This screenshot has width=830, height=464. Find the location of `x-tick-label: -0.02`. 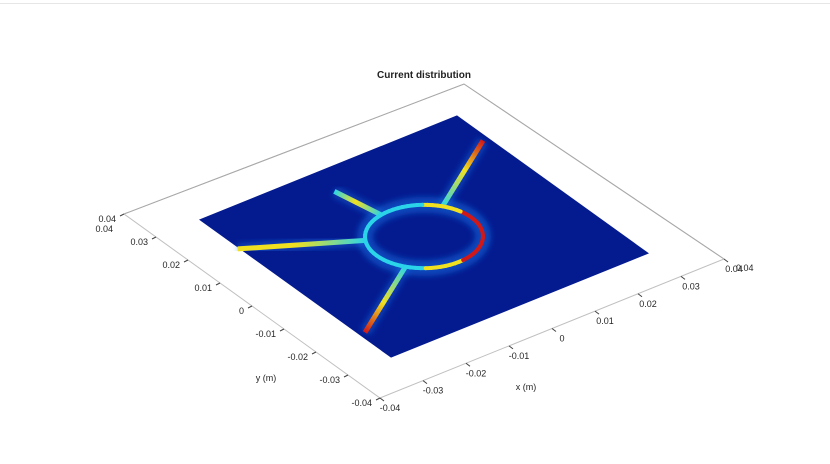

x-tick-label: -0.02 is located at coordinates (476, 373).